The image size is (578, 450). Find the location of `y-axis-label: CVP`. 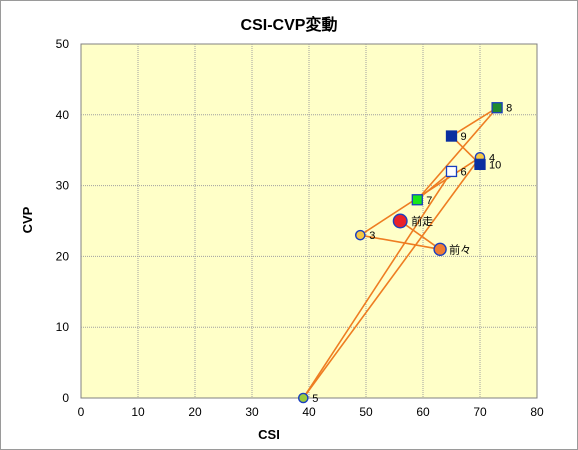

y-axis-label: CVP is located at coordinates (27, 219).